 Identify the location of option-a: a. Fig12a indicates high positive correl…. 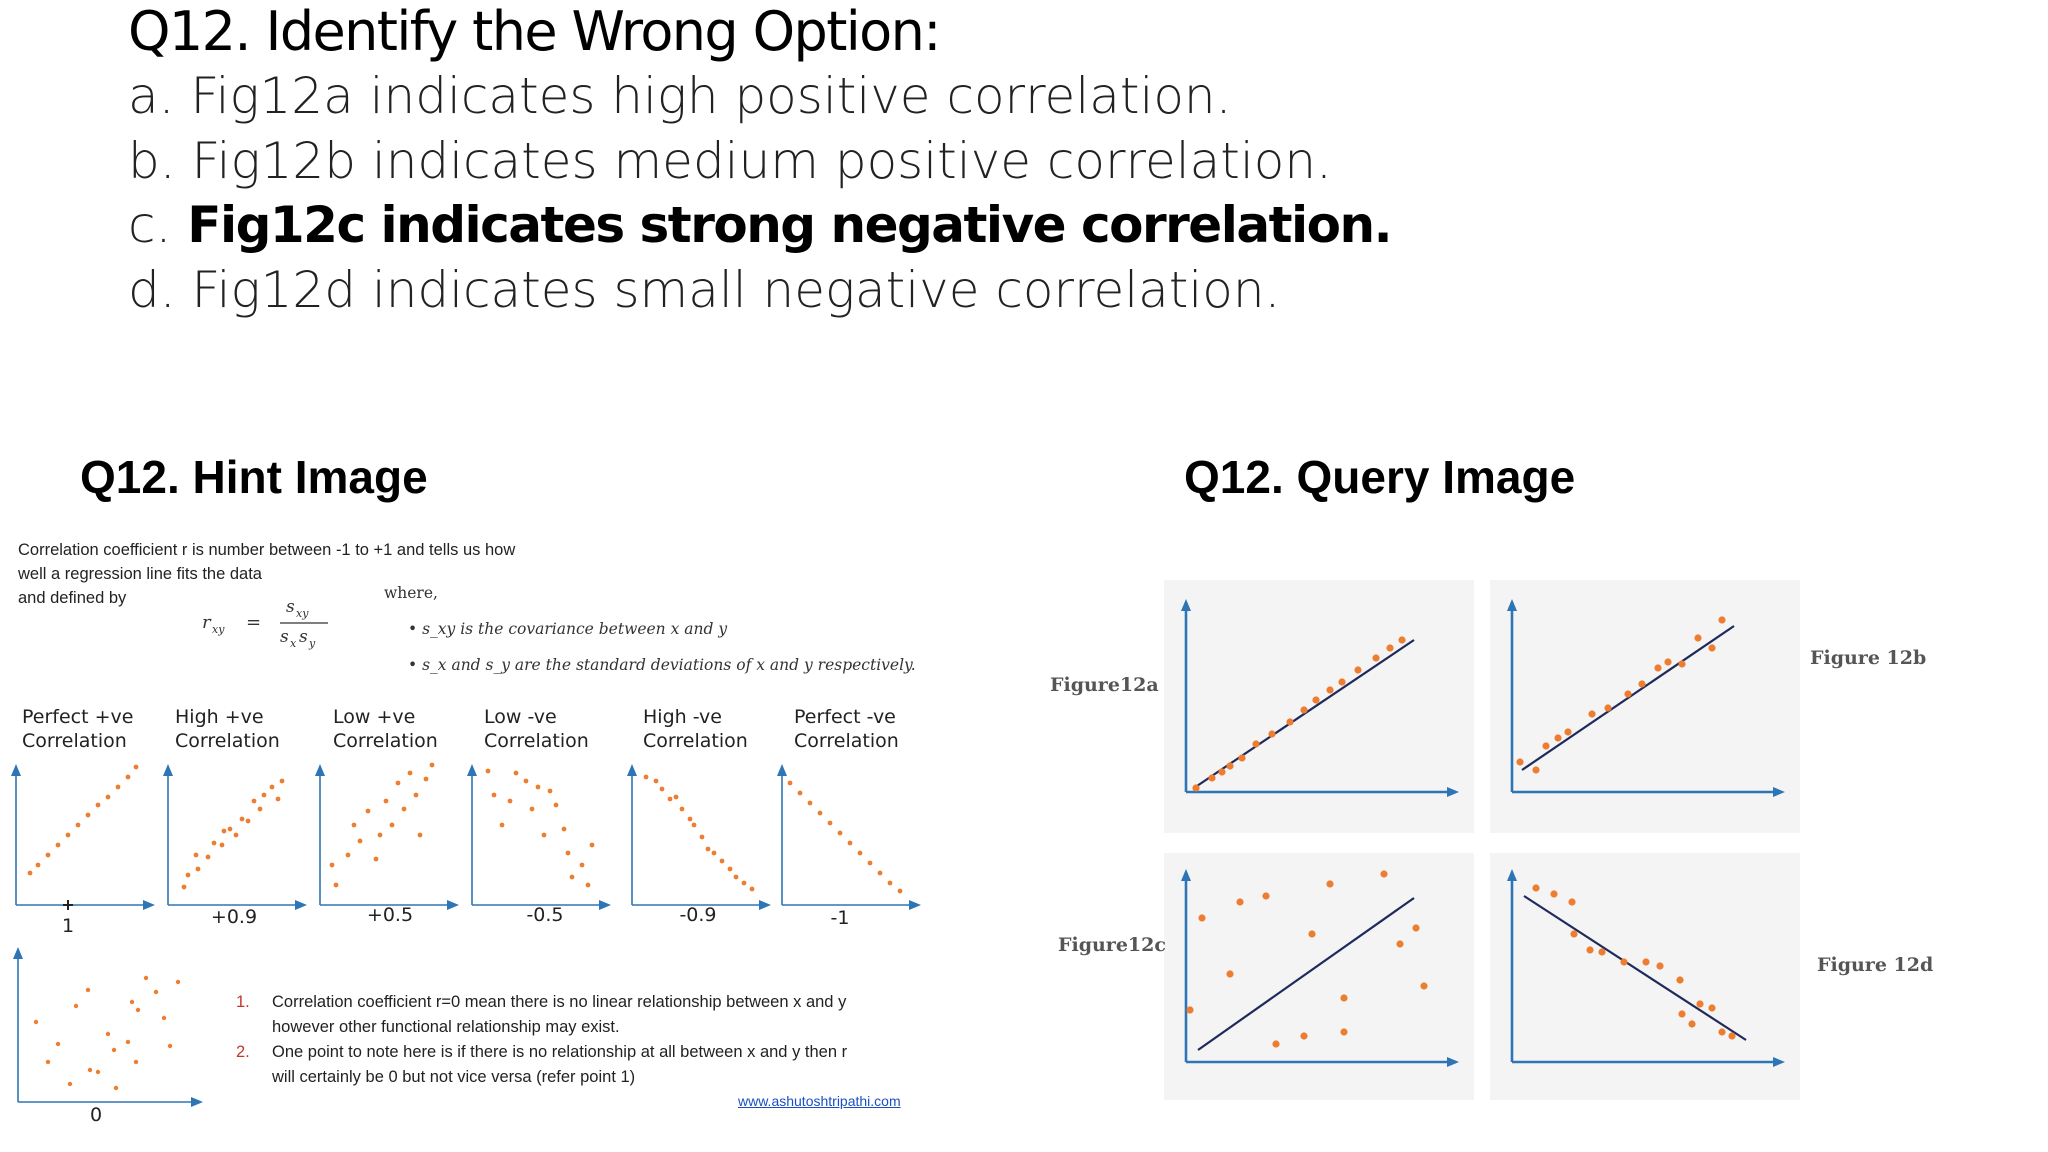
(680, 96).